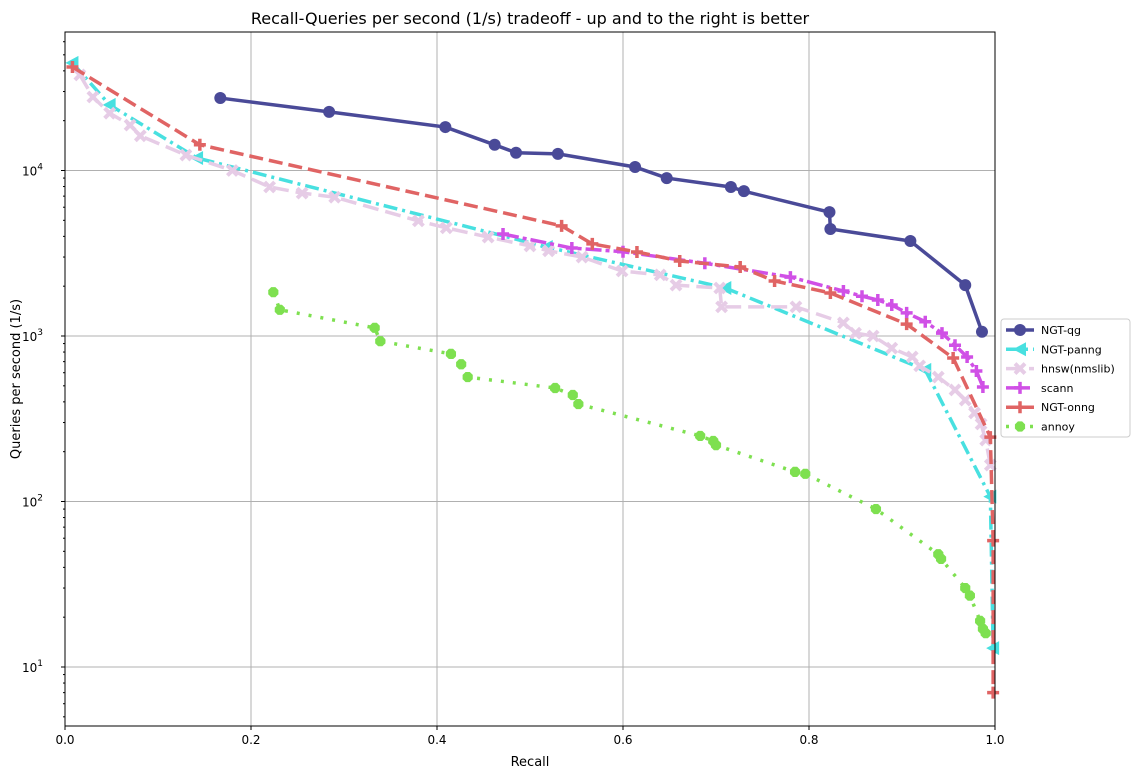 The width and height of the screenshot is (1139, 782). What do you see at coordinates (40, 664) in the screenshot?
I see `y-tick-exponent: 1` at bounding box center [40, 664].